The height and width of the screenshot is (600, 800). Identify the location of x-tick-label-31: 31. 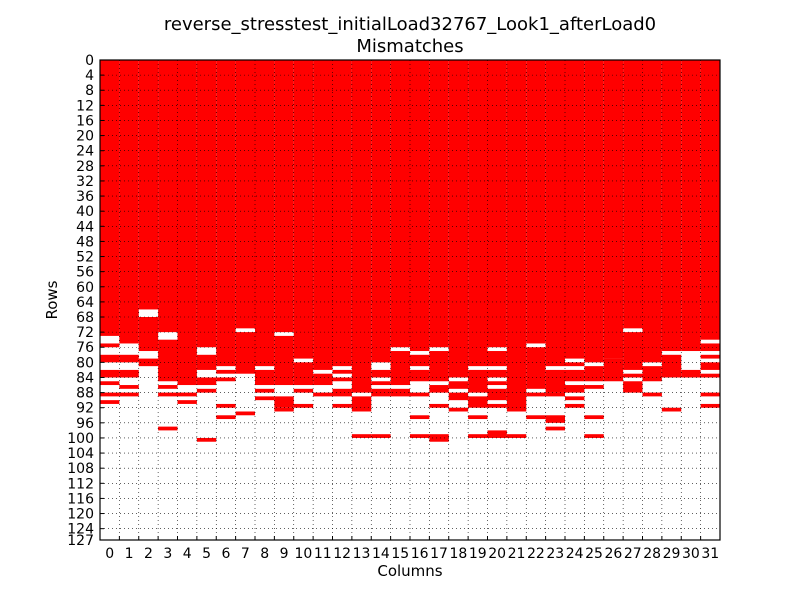
(710, 554).